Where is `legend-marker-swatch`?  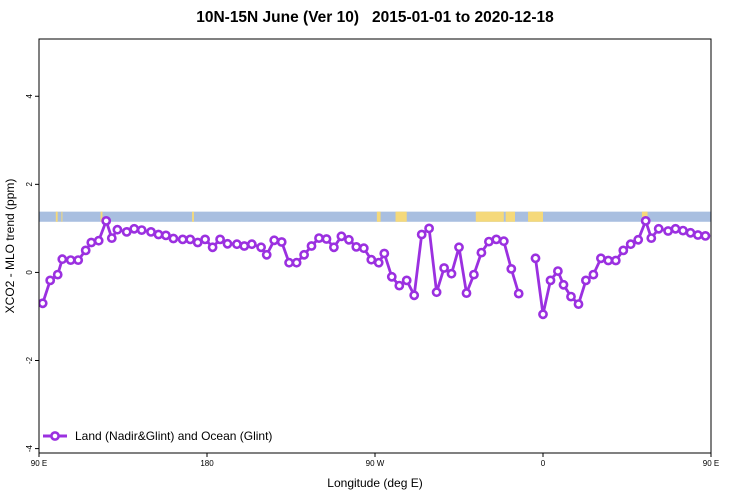 legend-marker-swatch is located at coordinates (55, 436).